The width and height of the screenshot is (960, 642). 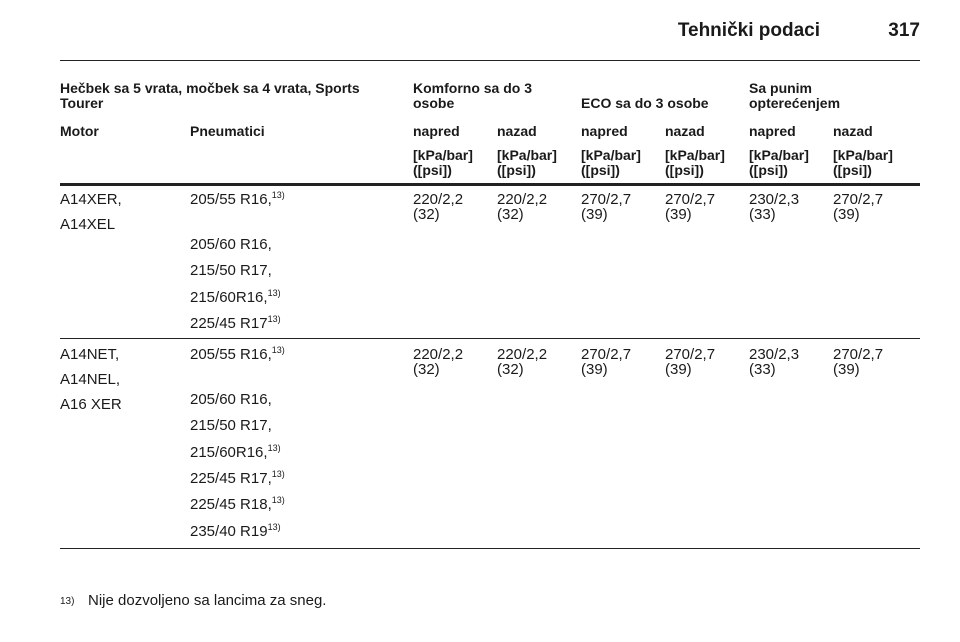 I want to click on motor: A14NET,, so click(x=90, y=354).